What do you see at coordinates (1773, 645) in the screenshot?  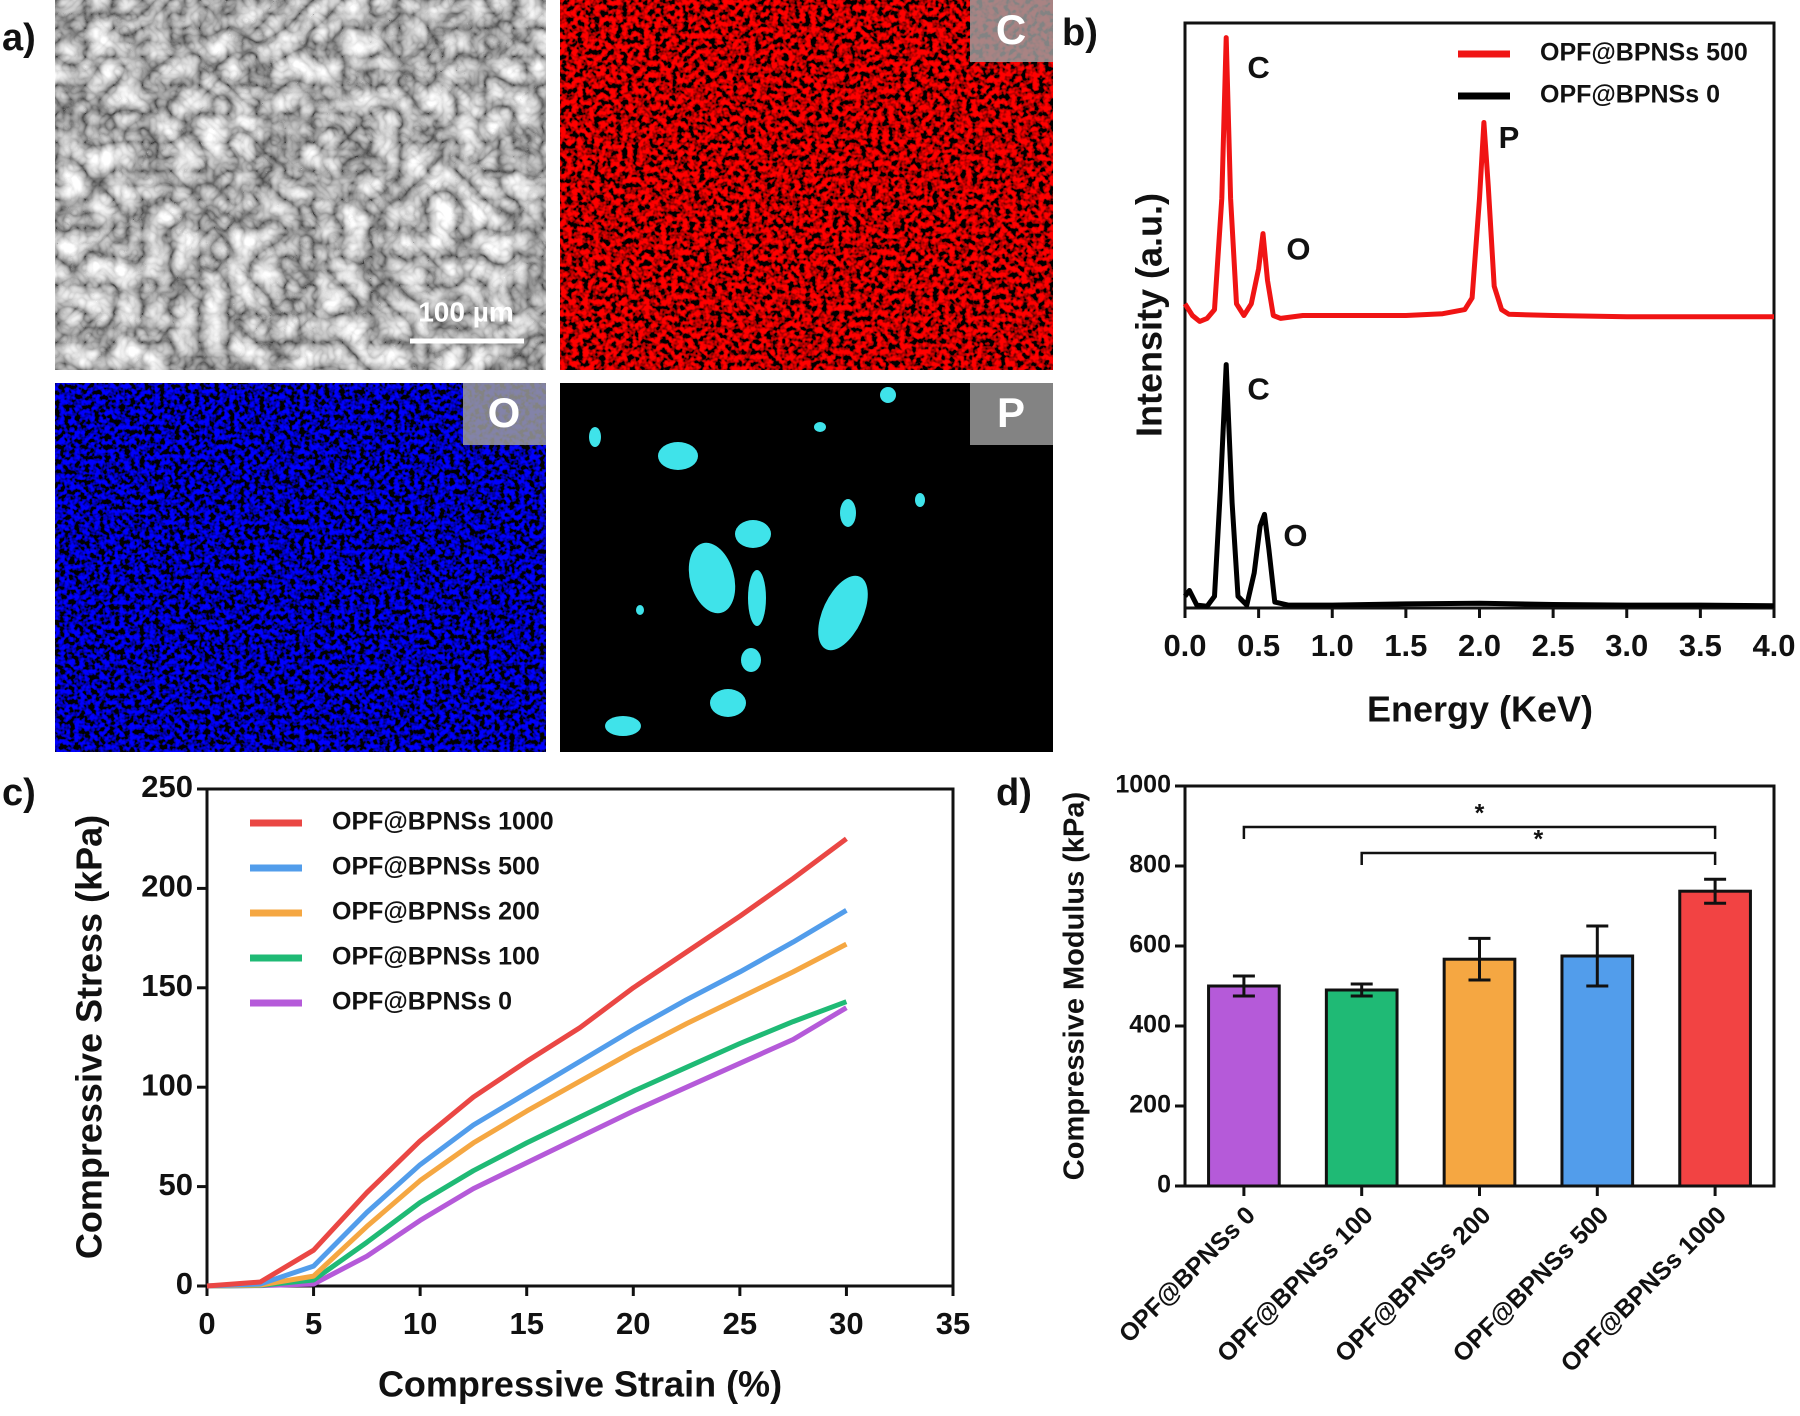 I see `x-tick-label: 4.0` at bounding box center [1773, 645].